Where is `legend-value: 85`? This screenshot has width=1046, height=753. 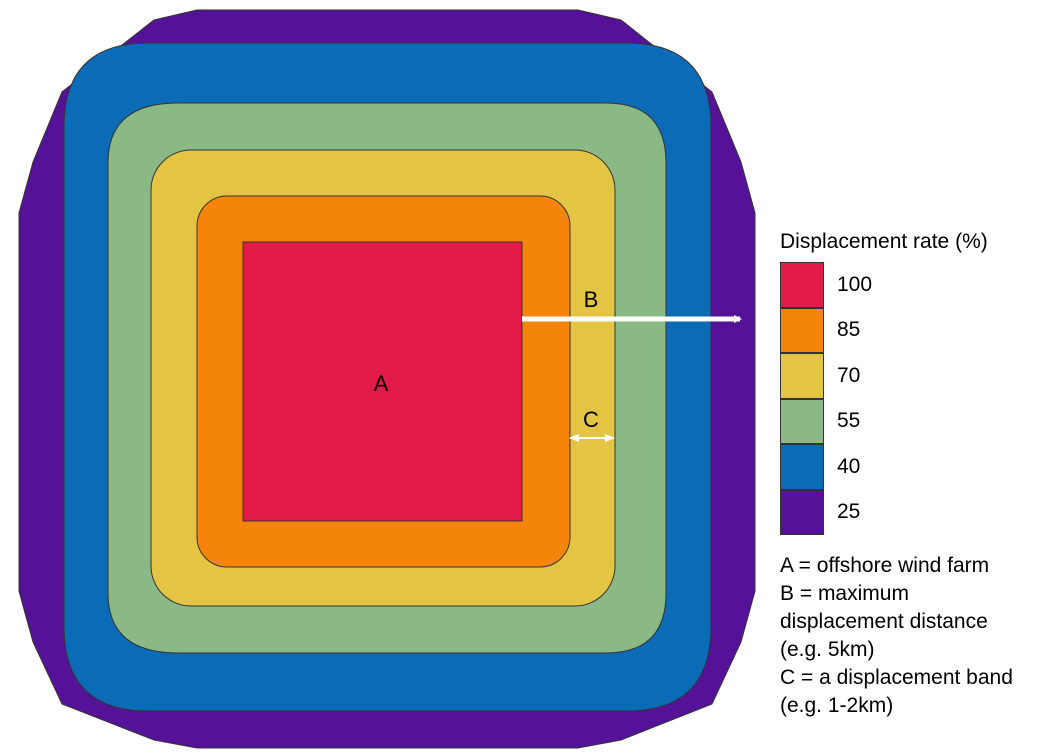
legend-value: 85 is located at coordinates (849, 330).